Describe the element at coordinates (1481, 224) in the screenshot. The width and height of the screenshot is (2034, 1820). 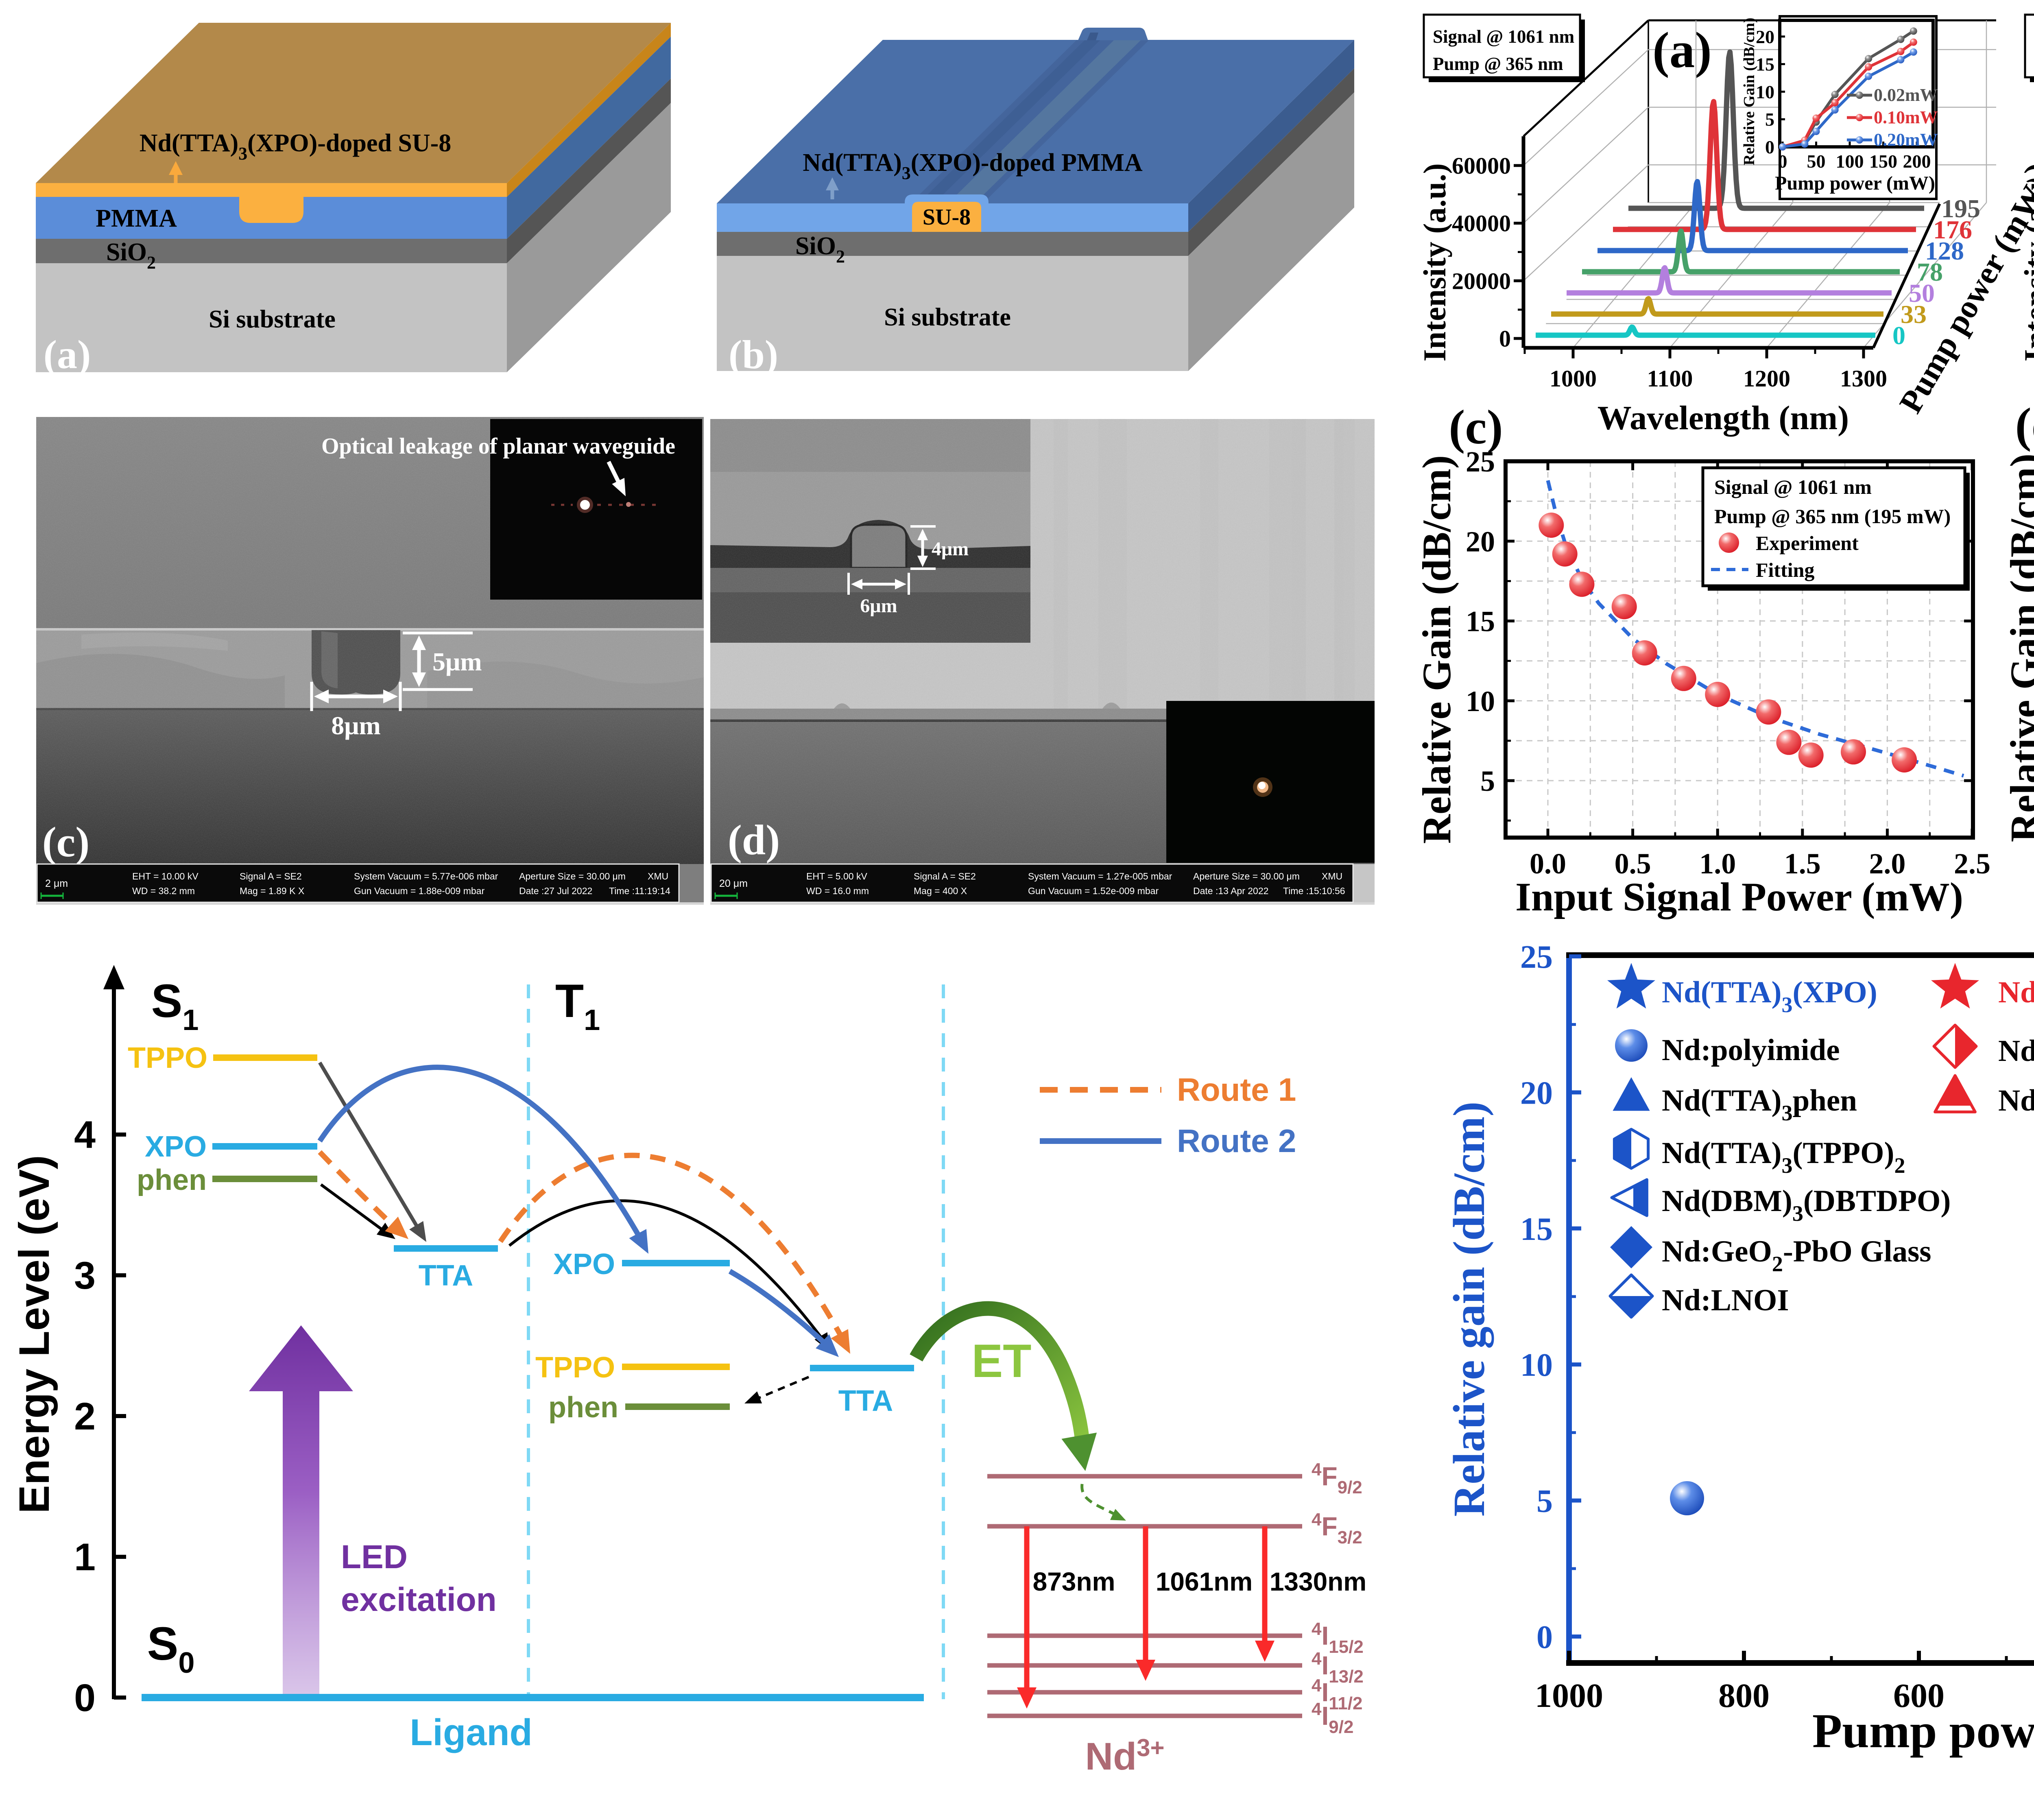
I see `svg-text: 40000` at that location.